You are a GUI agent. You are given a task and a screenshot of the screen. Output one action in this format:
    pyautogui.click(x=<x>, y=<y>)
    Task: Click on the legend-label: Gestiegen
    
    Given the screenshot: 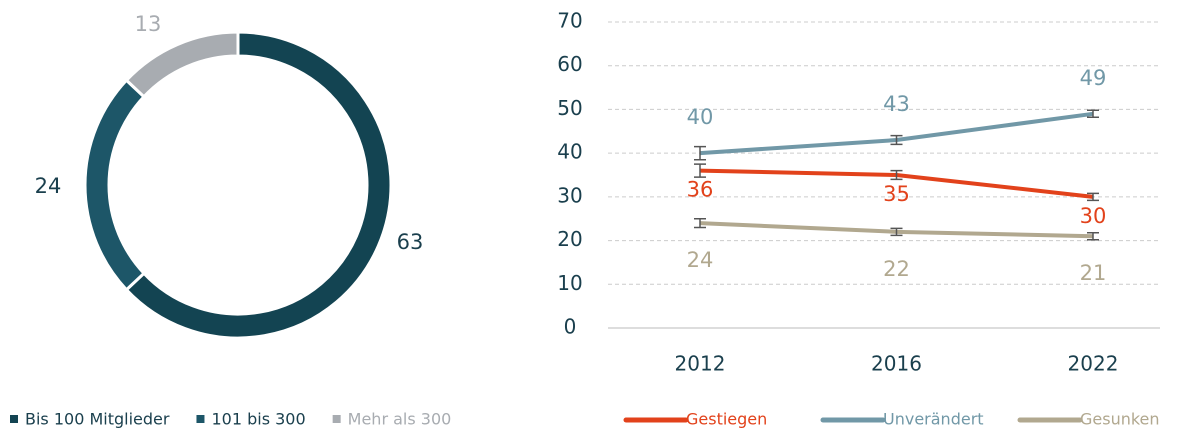 What is the action you would take?
    pyautogui.click(x=726, y=419)
    